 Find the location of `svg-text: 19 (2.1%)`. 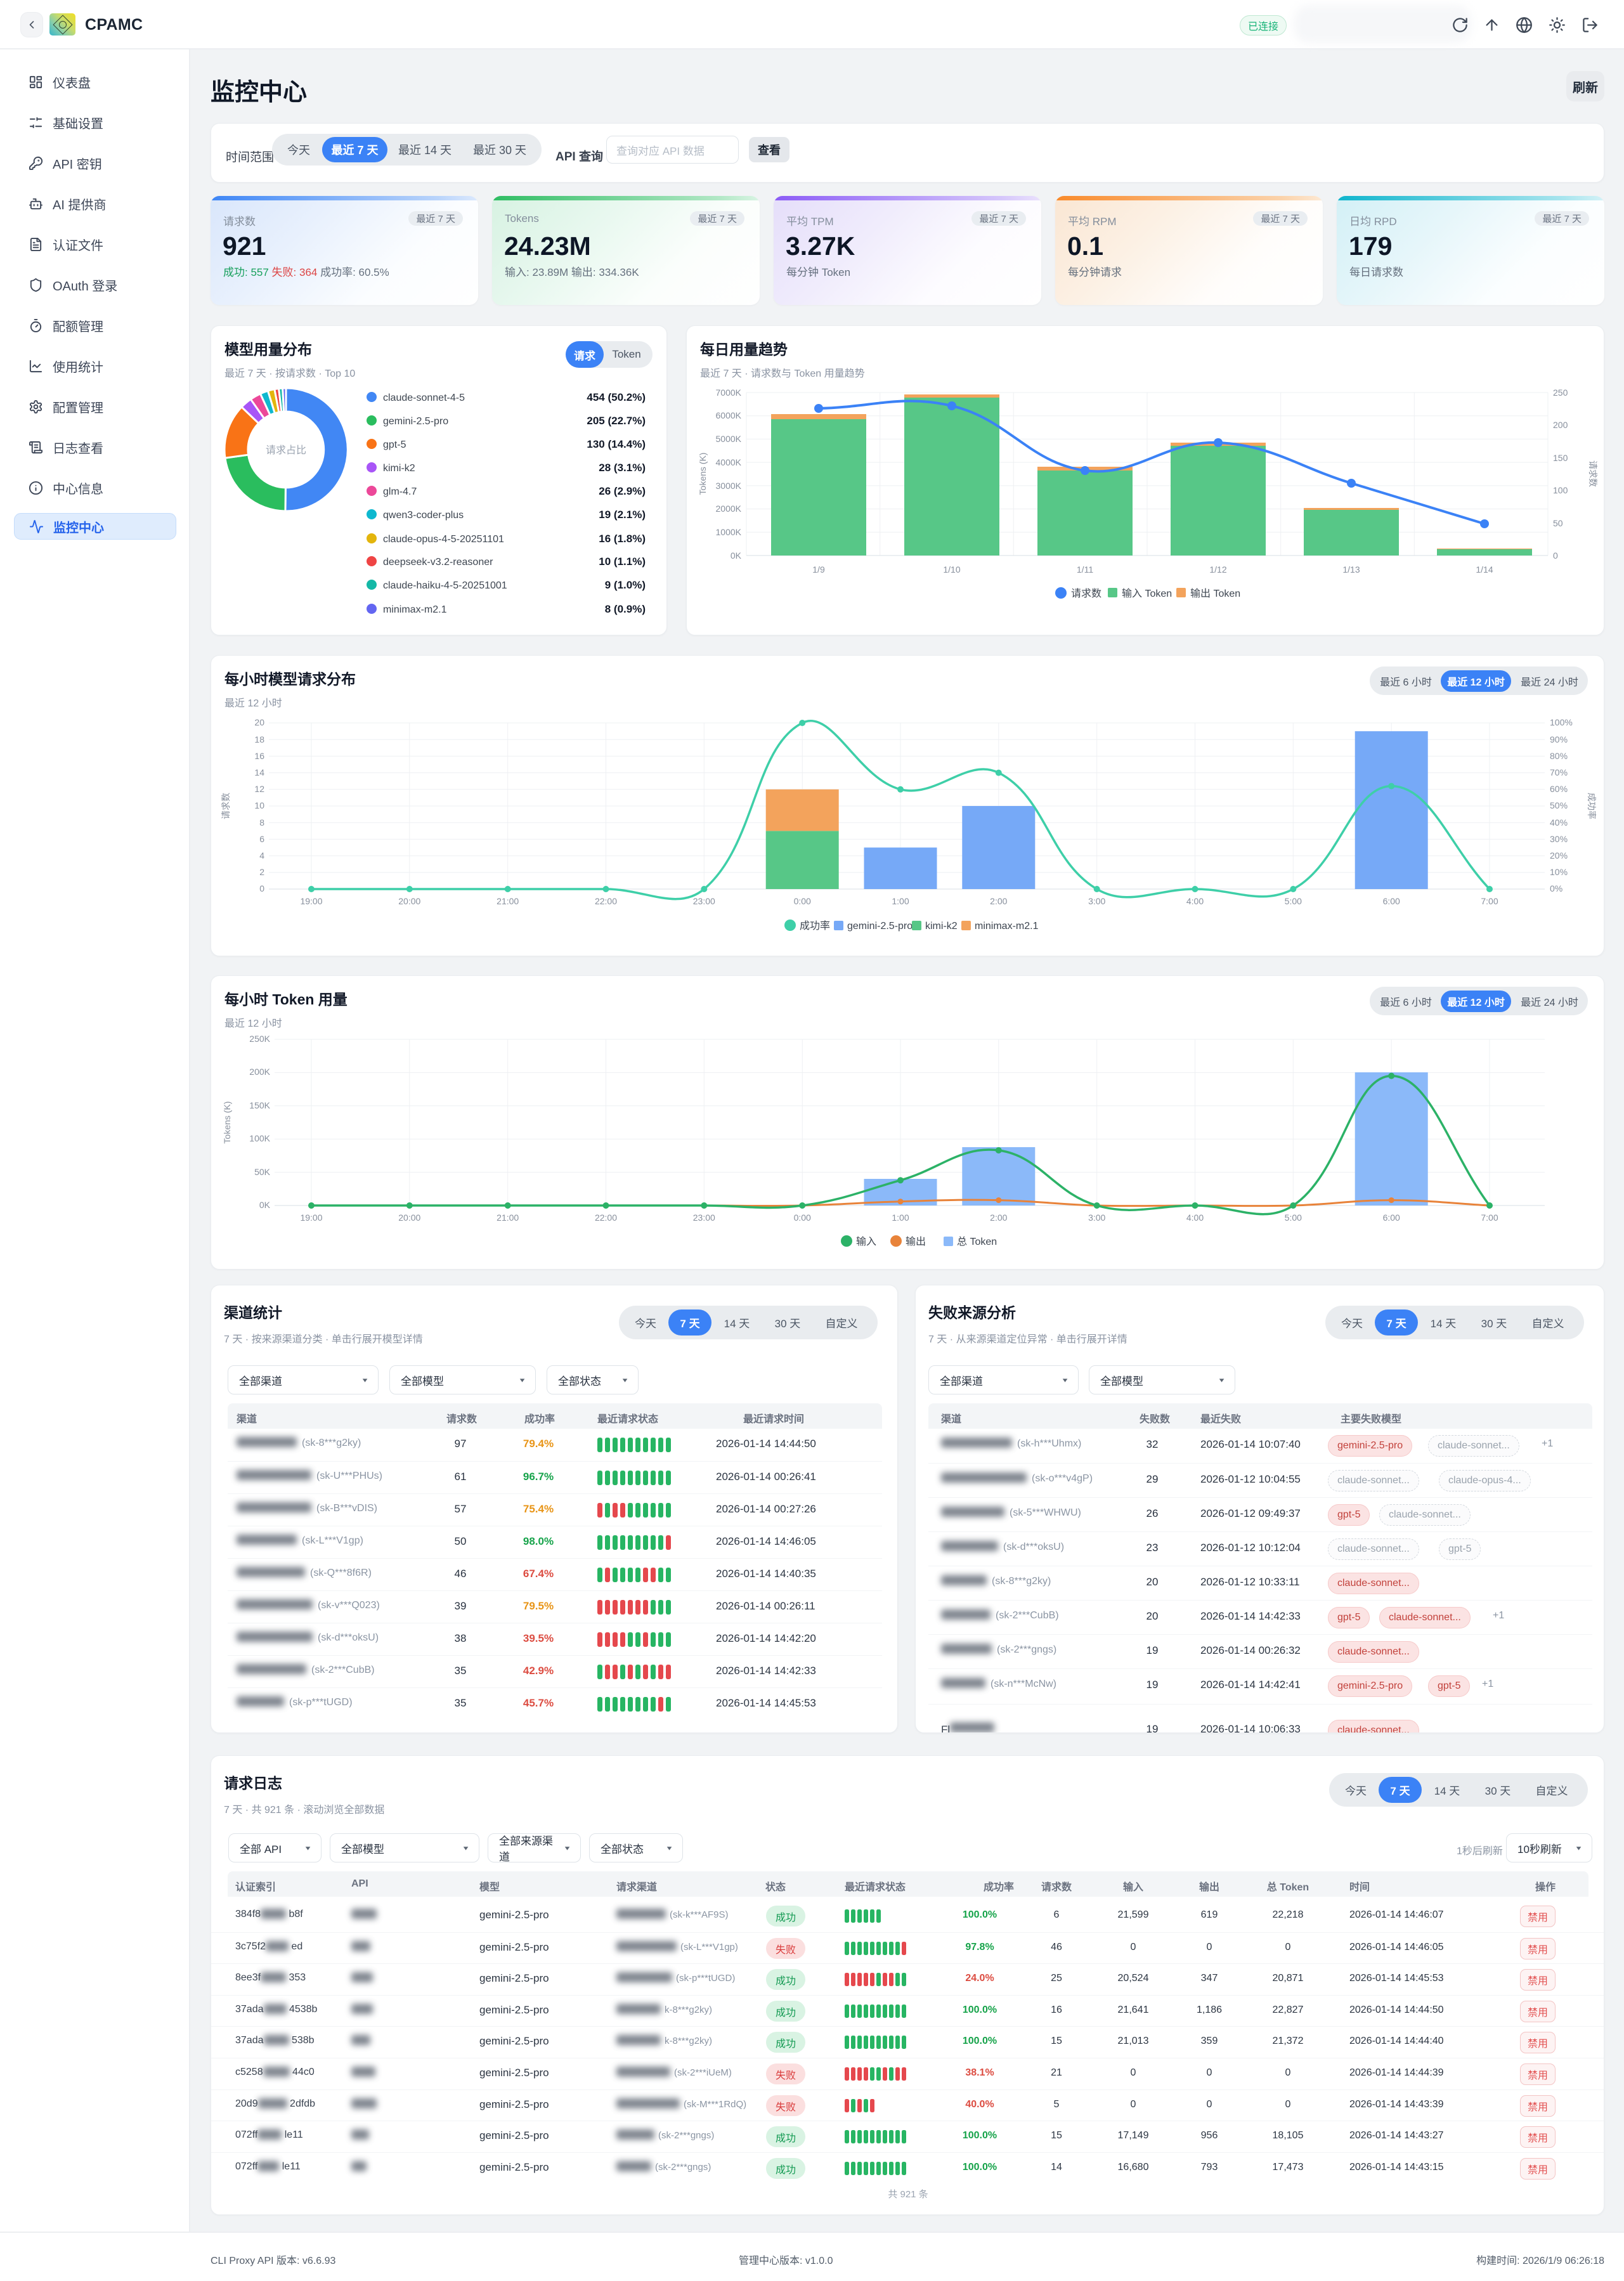

svg-text: 19 (2.1%) is located at coordinates (622, 515).